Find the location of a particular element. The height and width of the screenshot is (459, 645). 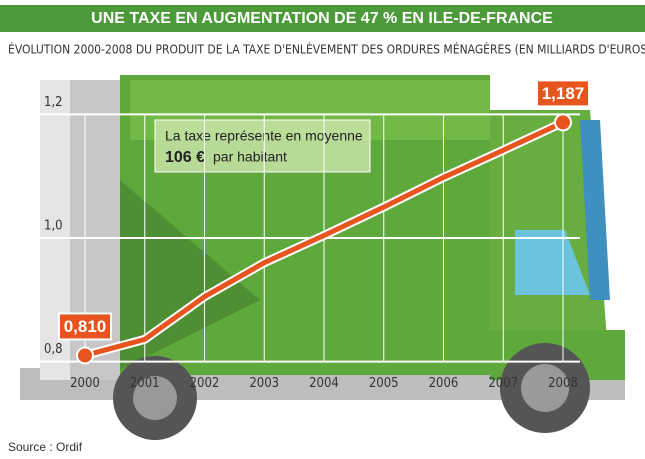

banner is located at coordinates (322, 18).